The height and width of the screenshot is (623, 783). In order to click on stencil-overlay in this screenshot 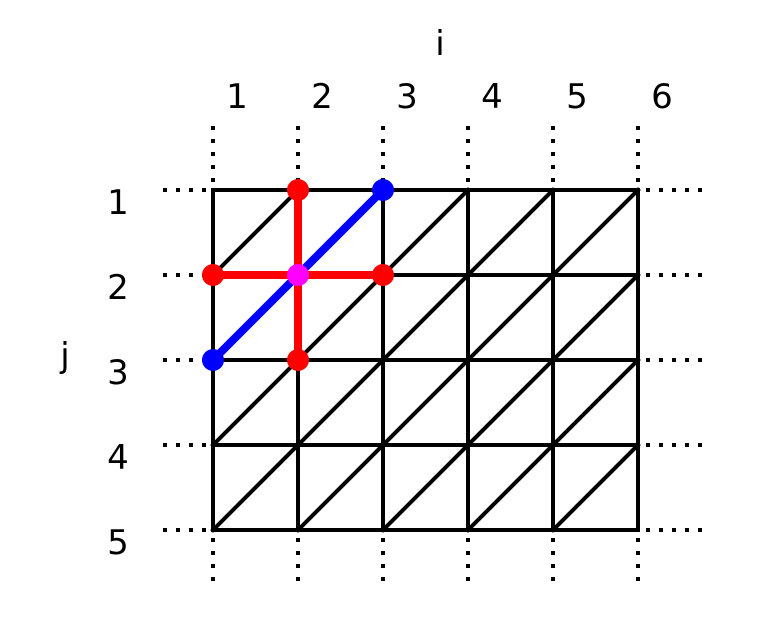, I will do `click(298, 275)`.